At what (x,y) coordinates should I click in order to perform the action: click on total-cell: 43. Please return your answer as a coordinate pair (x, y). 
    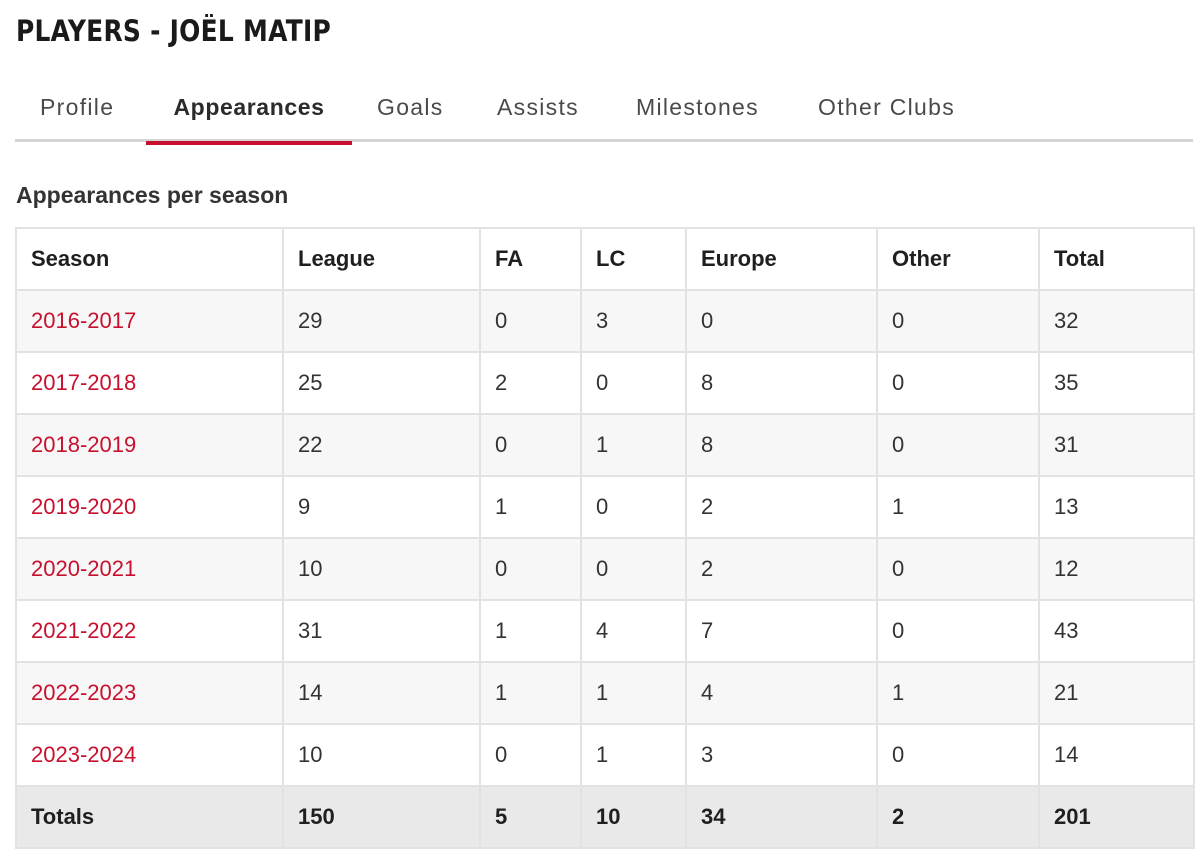
    Looking at the image, I should click on (1116, 631).